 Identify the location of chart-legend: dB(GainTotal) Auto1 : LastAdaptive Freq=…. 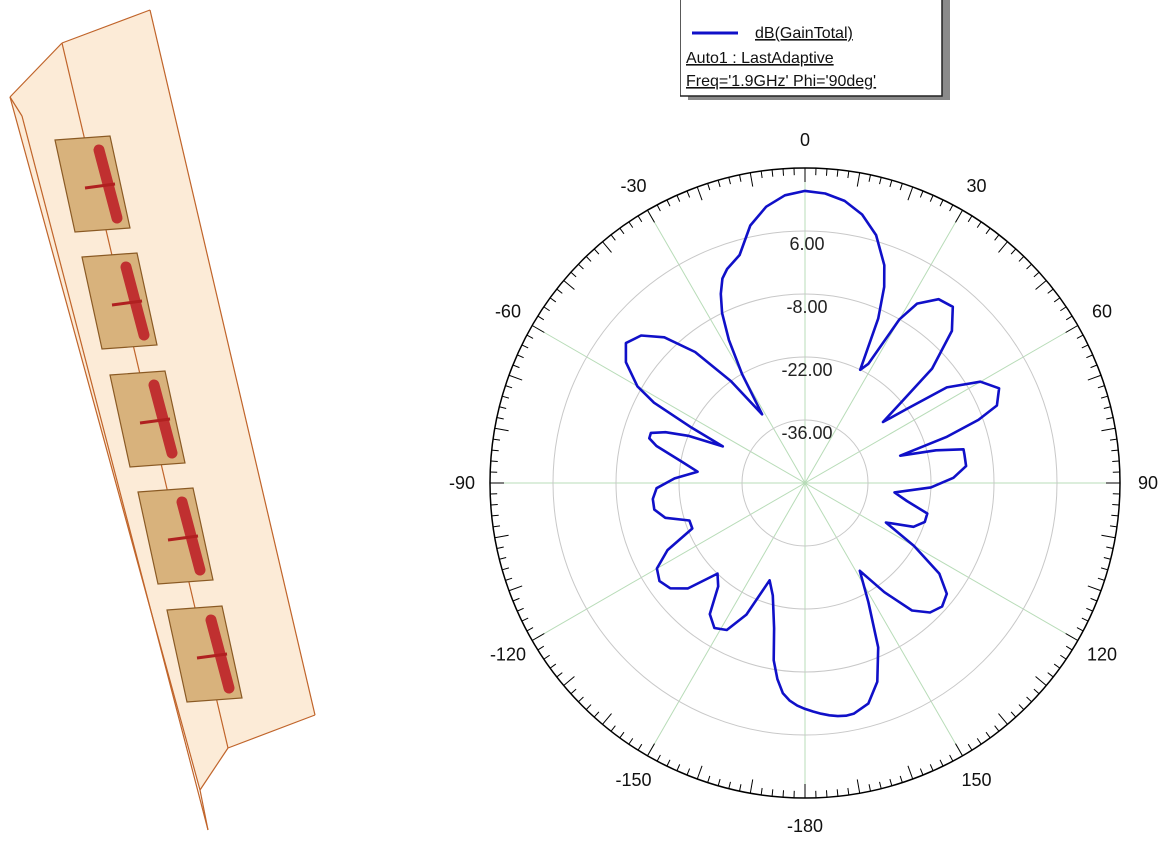
(815, 50).